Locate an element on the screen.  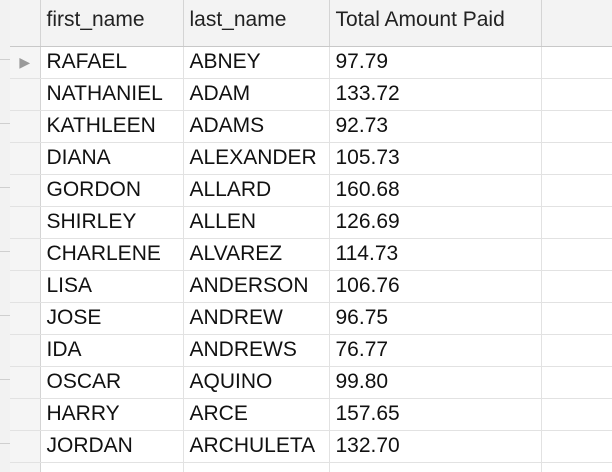
cell-total-amount-paid: 157.65 is located at coordinates (435, 414).